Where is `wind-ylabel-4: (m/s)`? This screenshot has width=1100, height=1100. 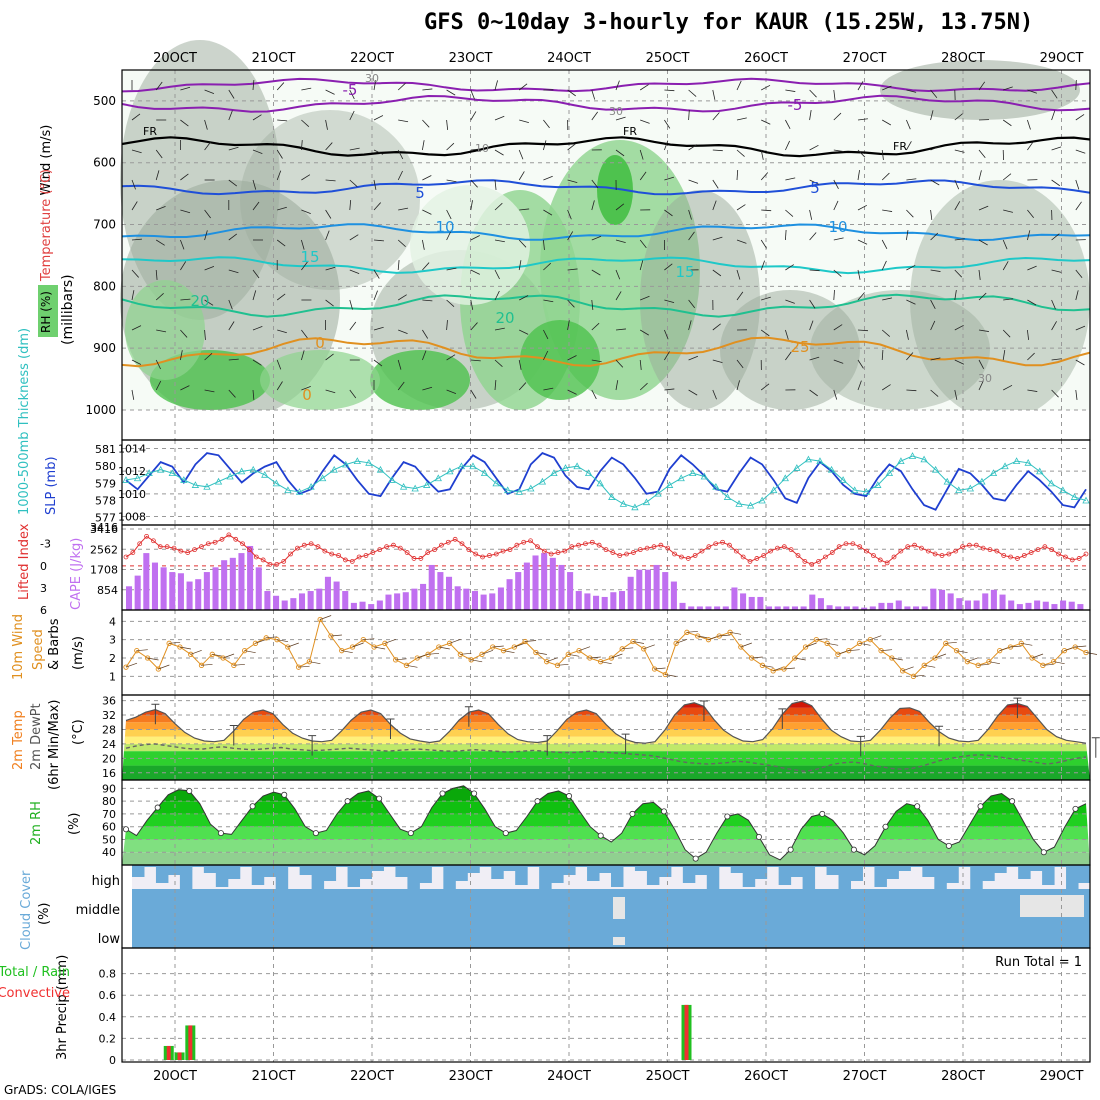
wind-ylabel-4: (m/s) is located at coordinates (78, 653).